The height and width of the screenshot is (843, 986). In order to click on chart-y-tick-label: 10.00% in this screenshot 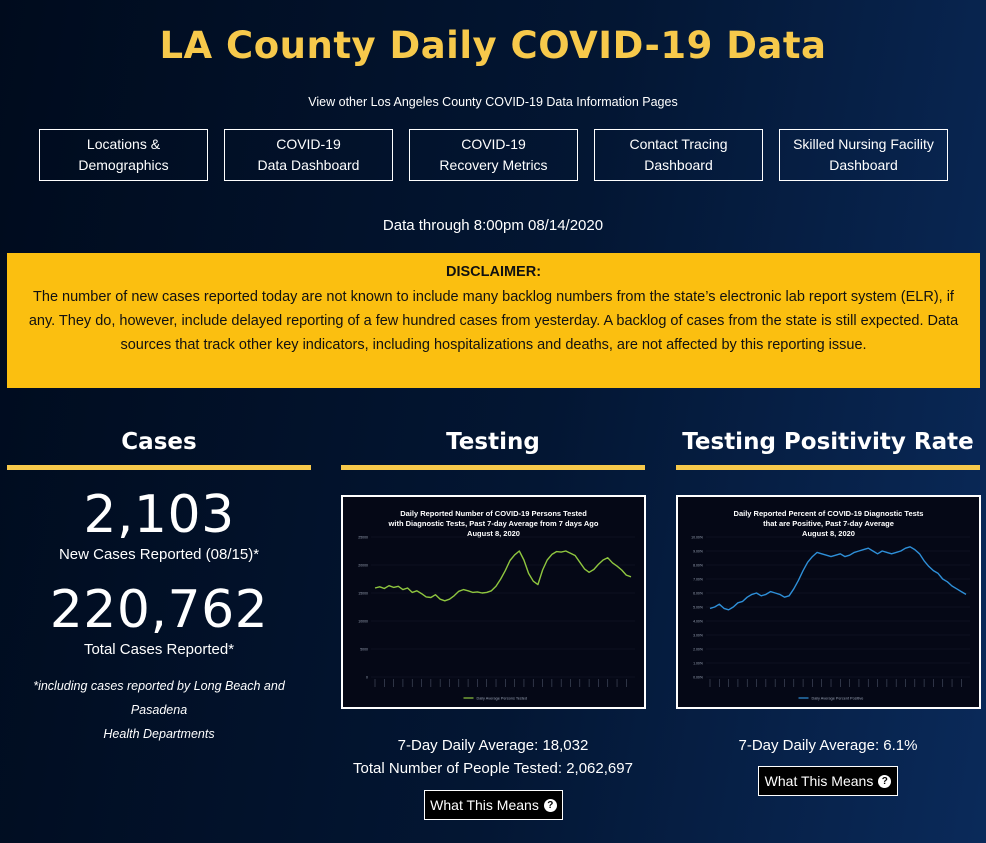, I will do `click(697, 538)`.